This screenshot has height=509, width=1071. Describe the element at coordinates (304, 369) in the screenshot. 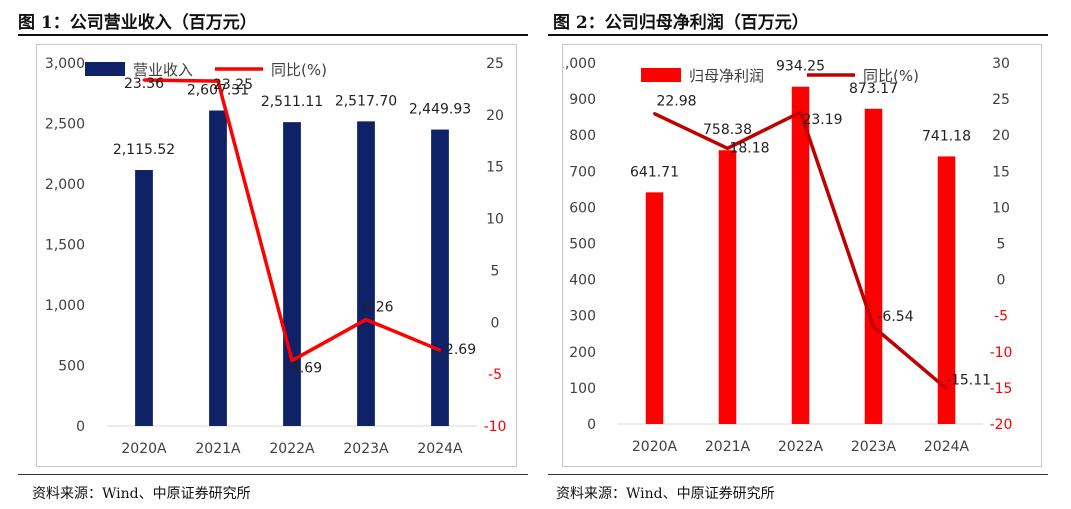

I see `growth-value-label: -3.69` at that location.